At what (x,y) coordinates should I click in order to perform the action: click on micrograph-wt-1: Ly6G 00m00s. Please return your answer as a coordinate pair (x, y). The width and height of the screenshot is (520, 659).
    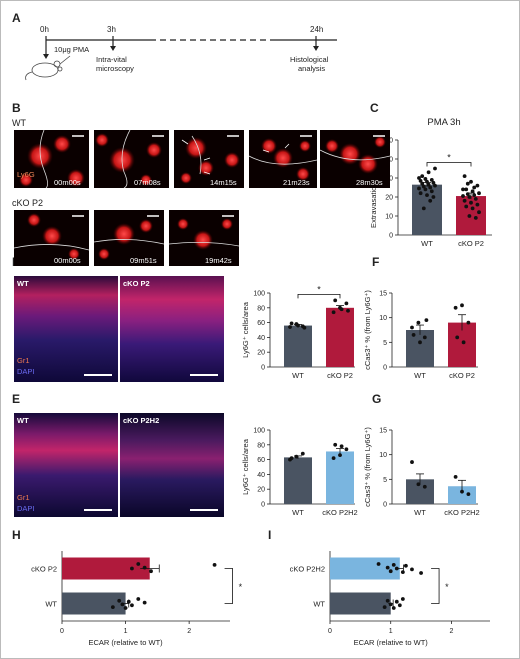
    Looking at the image, I should click on (51, 159).